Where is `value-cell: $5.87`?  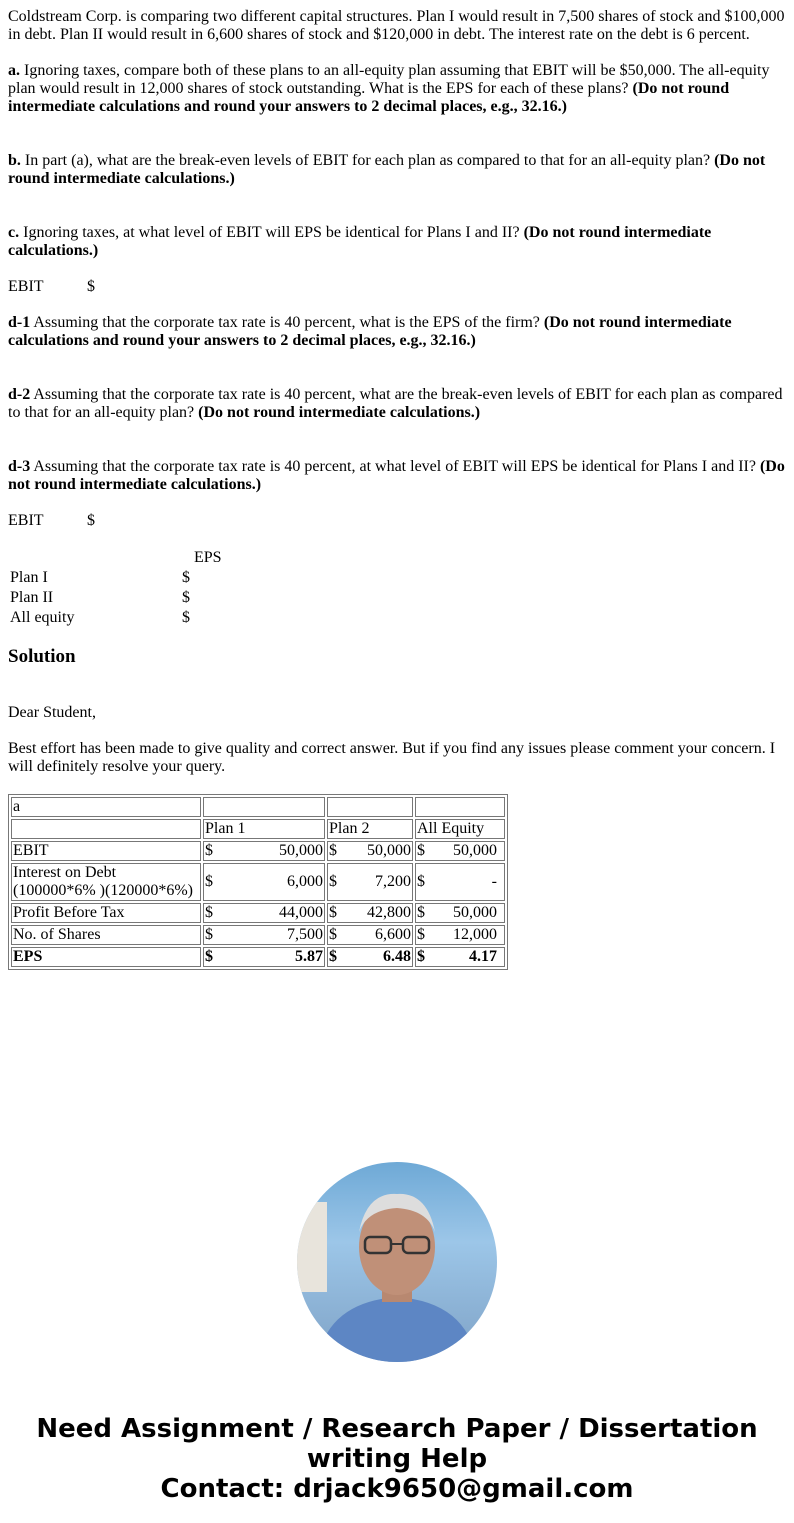
value-cell: $5.87 is located at coordinates (264, 957).